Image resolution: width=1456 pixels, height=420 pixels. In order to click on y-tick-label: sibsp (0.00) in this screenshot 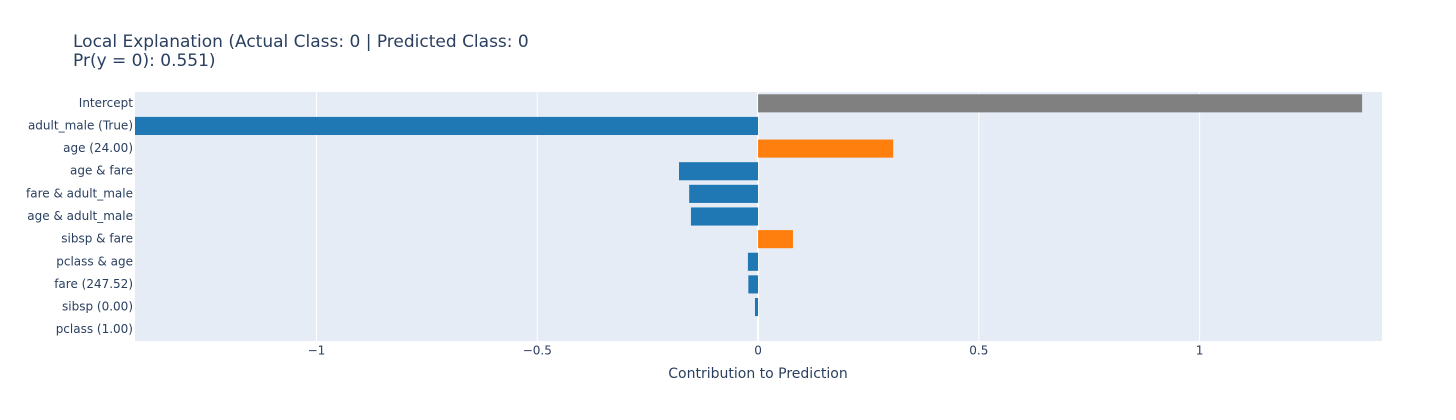, I will do `click(97, 307)`.